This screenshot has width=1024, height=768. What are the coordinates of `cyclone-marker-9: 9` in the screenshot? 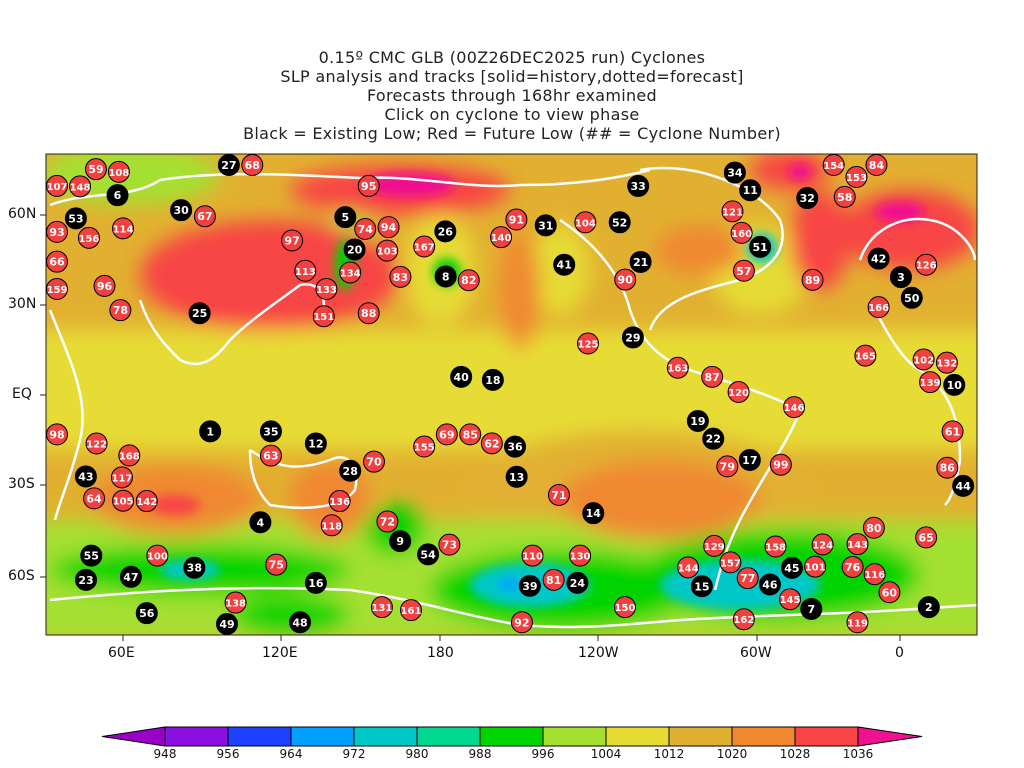 It's located at (400, 541).